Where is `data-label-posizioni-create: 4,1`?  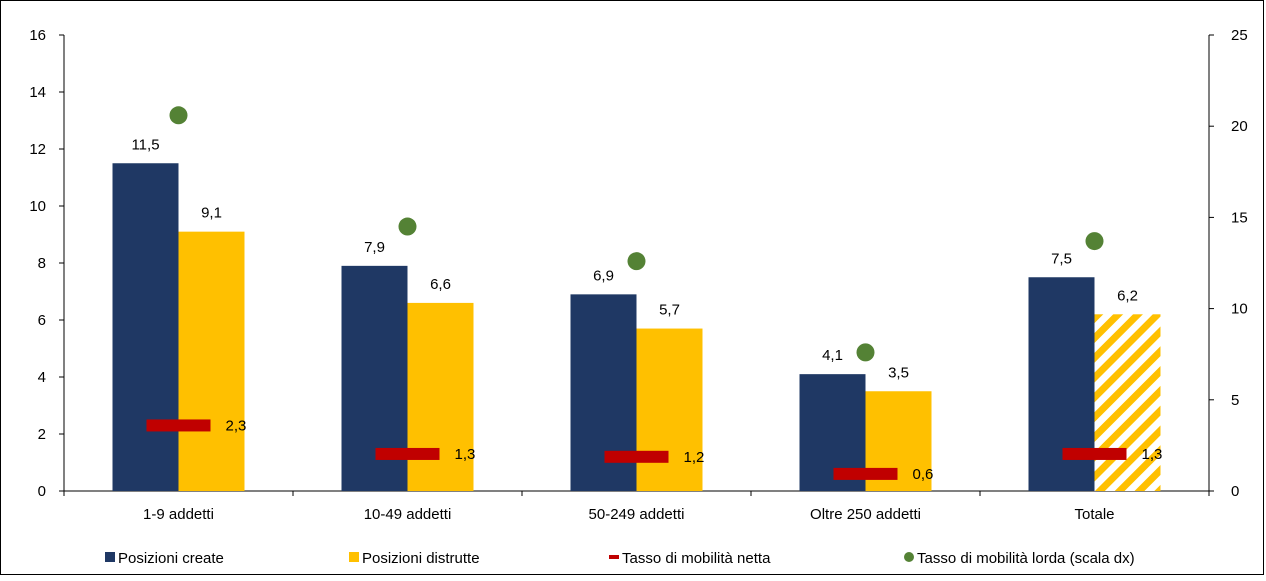 data-label-posizioni-create: 4,1 is located at coordinates (832, 355).